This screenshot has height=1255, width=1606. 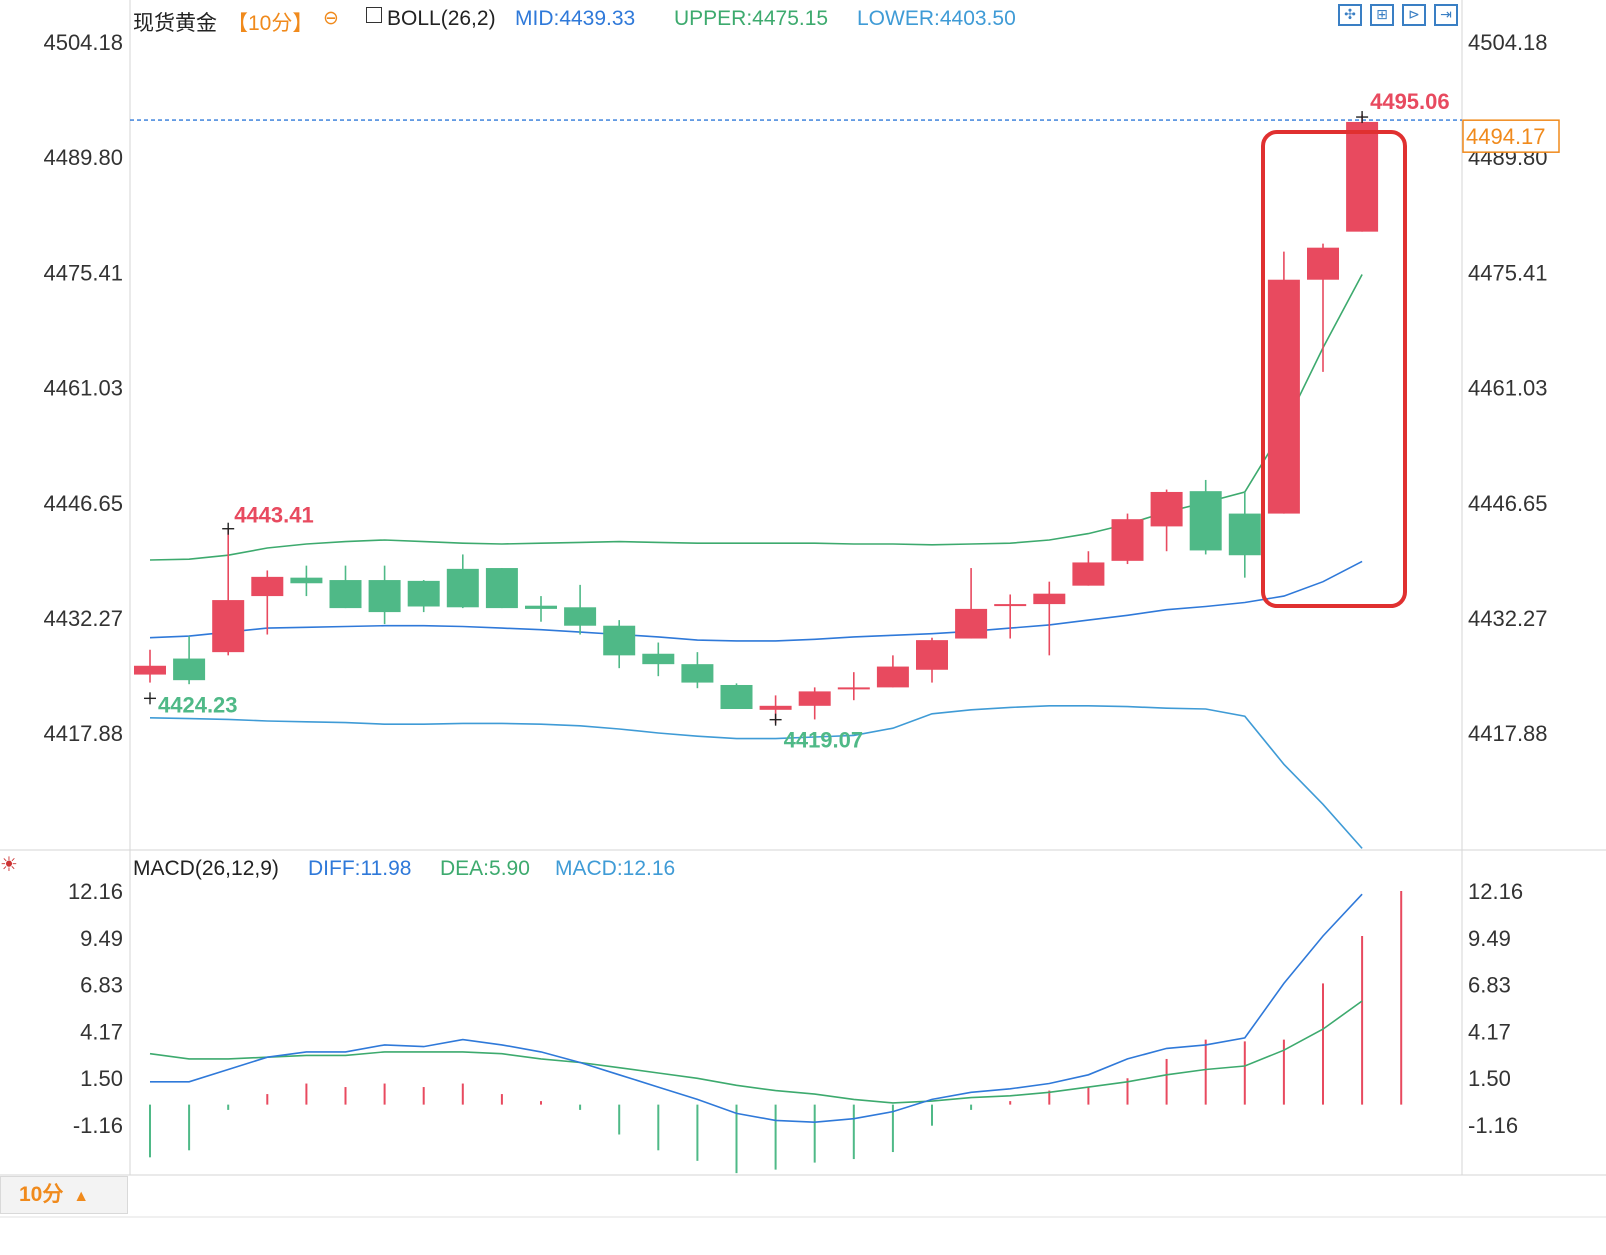 I want to click on macd-y-tick-right: -1.16, so click(x=1493, y=1125).